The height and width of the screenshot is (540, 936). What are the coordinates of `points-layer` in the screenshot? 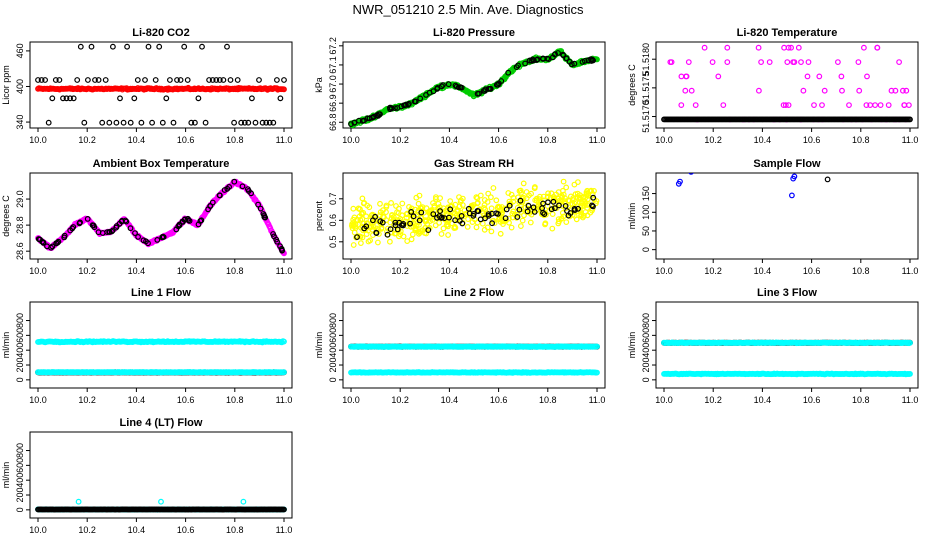 It's located at (474, 359).